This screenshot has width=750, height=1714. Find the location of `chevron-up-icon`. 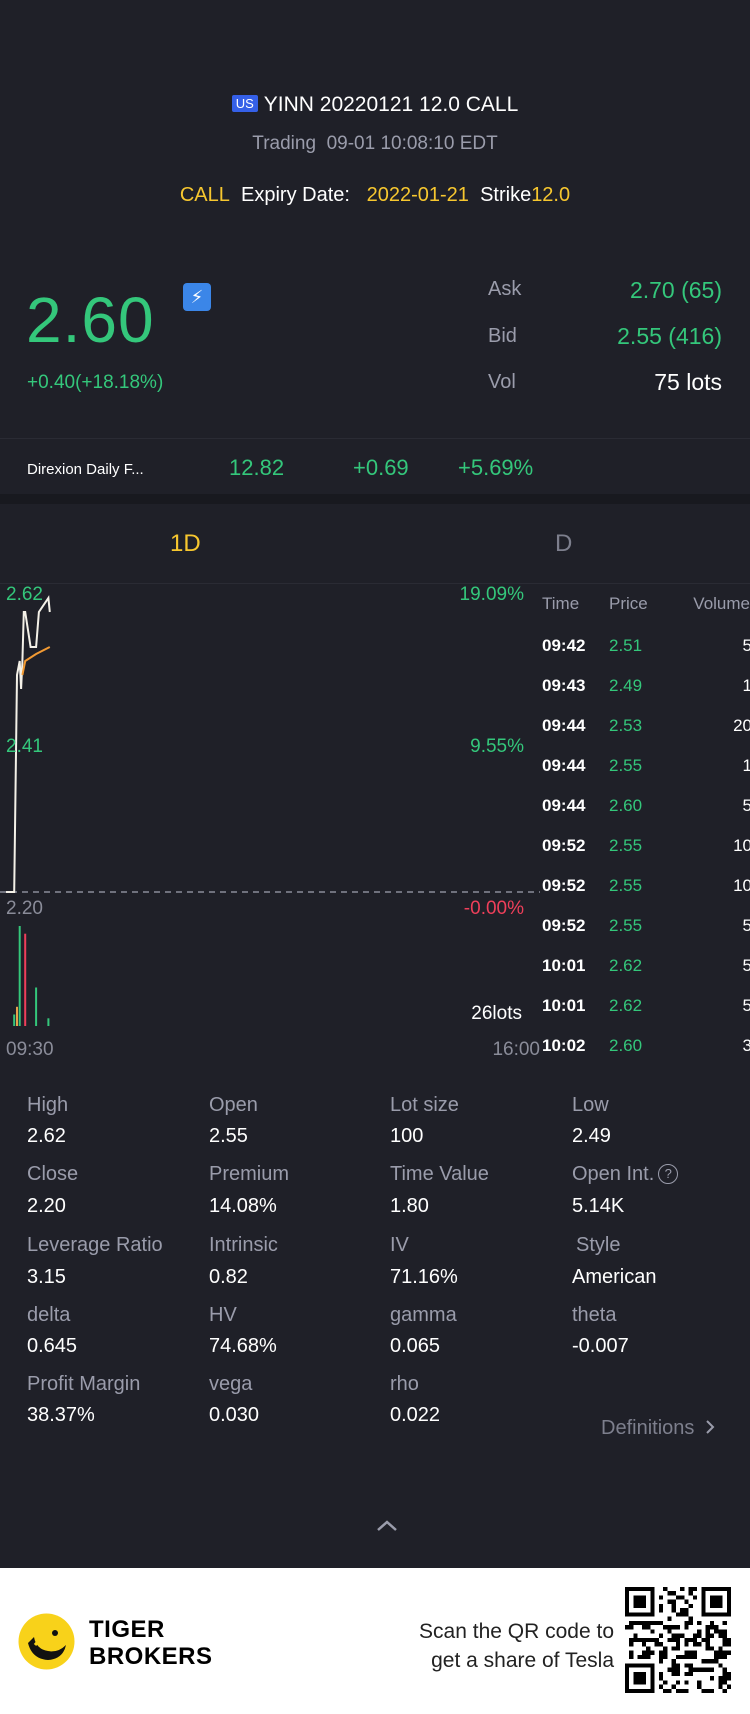

chevron-up-icon is located at coordinates (387, 1526).